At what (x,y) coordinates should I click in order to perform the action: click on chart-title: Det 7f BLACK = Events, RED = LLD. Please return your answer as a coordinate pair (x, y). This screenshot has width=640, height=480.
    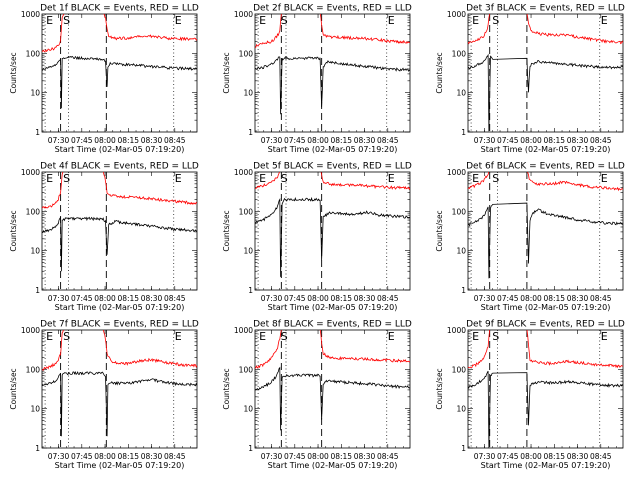
    Looking at the image, I should click on (119, 325).